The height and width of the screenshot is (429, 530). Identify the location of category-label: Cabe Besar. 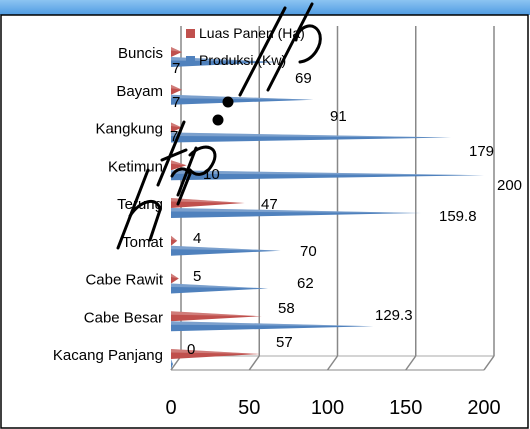
(123, 317).